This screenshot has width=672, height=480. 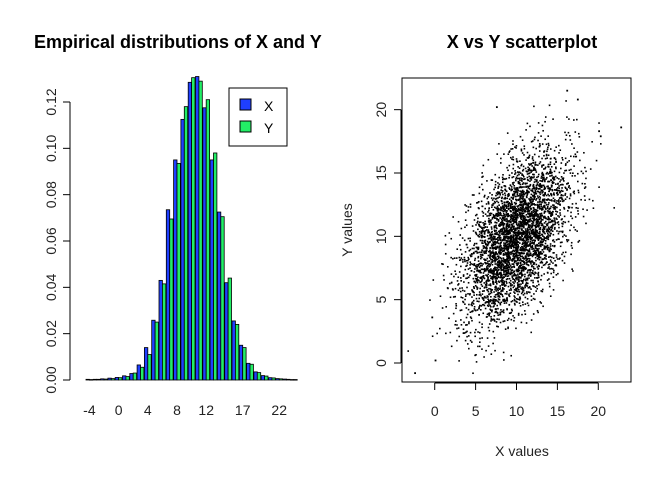 What do you see at coordinates (177, 410) in the screenshot?
I see `histogram-x-tick-label: 8` at bounding box center [177, 410].